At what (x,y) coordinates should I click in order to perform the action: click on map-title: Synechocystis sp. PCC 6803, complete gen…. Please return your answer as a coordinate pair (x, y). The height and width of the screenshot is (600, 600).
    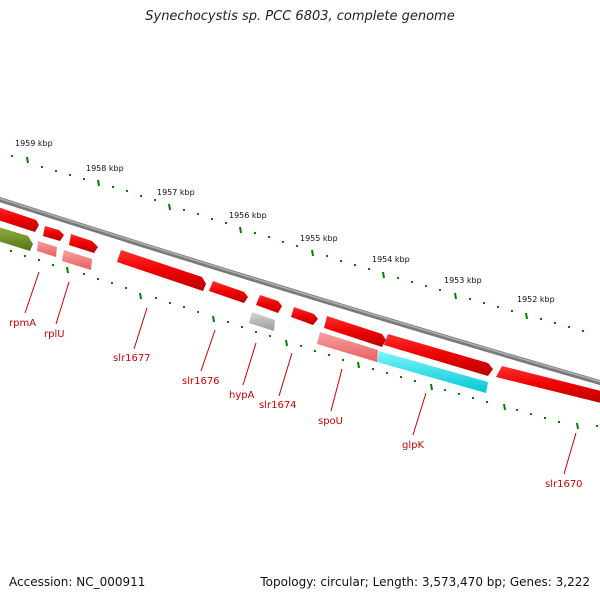
    Looking at the image, I should click on (300, 16).